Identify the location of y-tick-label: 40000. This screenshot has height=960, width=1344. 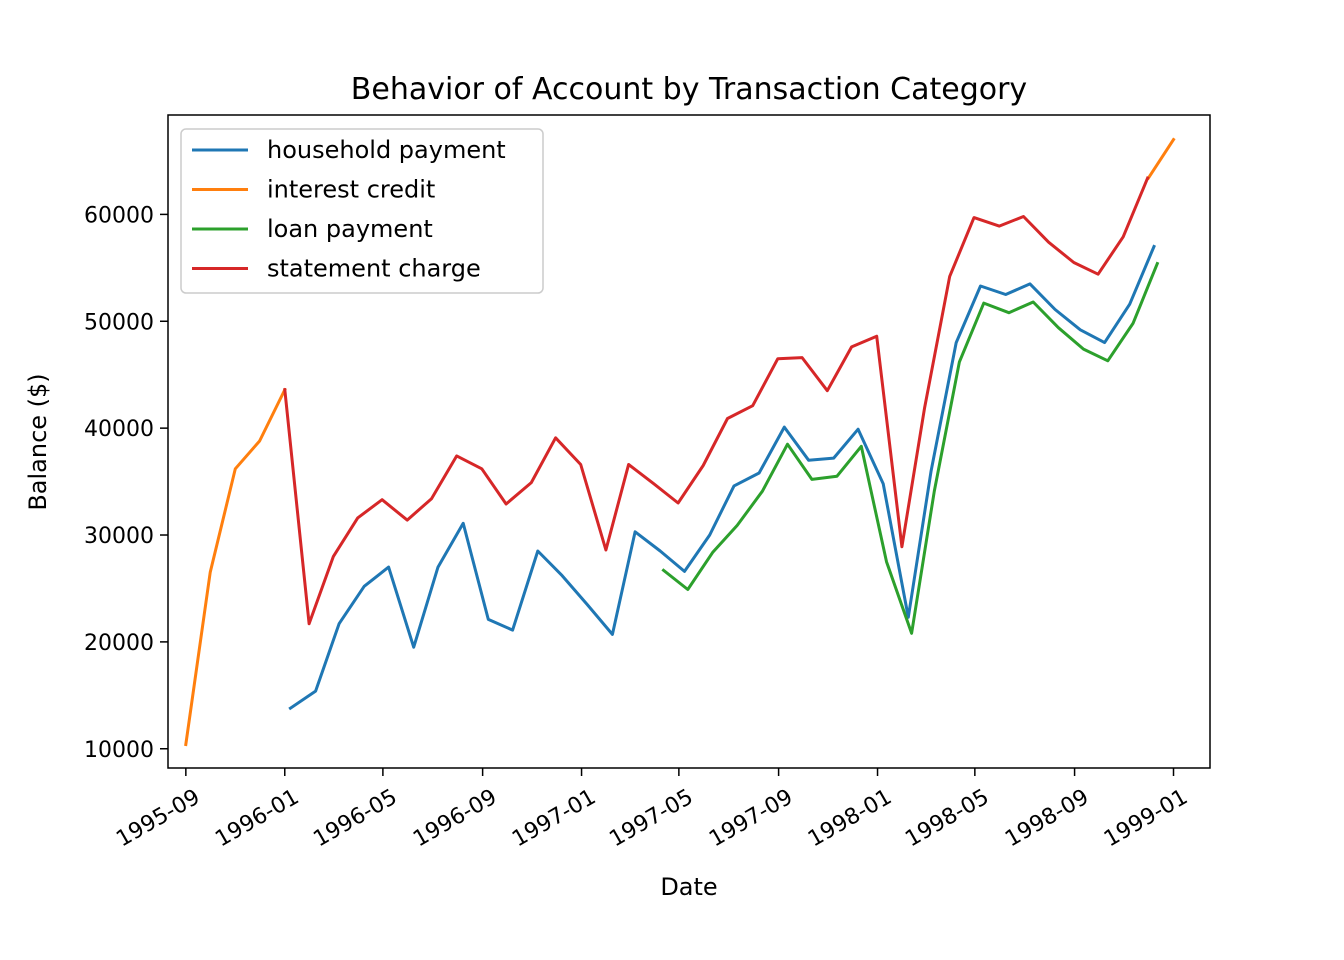
(119, 429).